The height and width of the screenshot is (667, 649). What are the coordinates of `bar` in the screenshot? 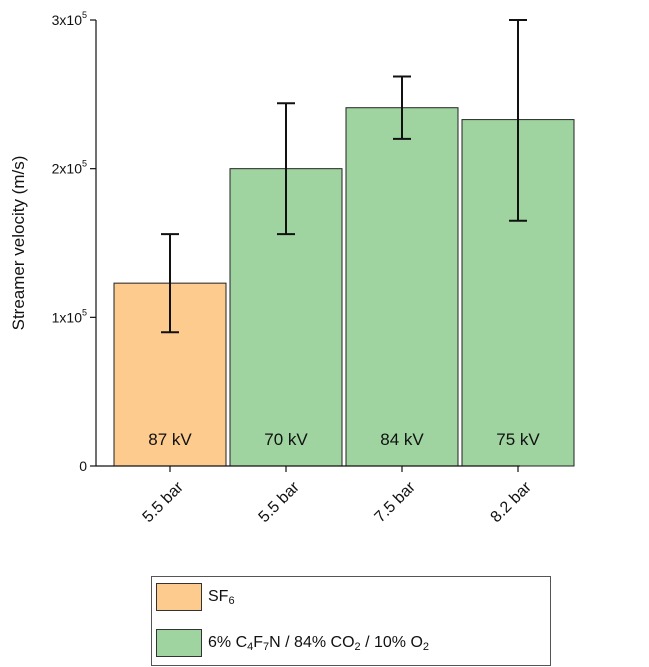 It's located at (402, 287).